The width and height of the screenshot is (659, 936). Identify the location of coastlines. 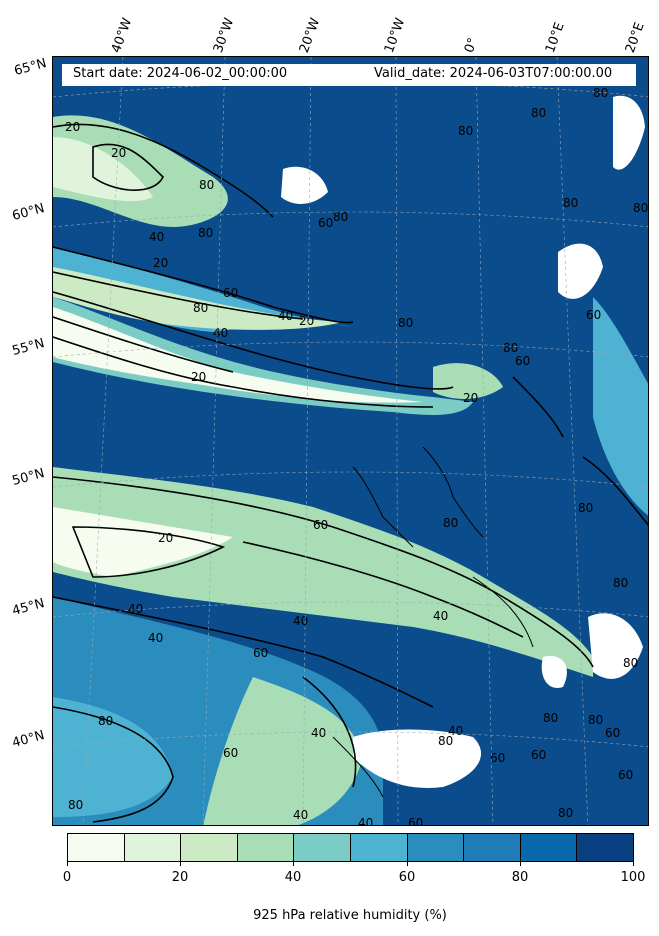
(433, 622).